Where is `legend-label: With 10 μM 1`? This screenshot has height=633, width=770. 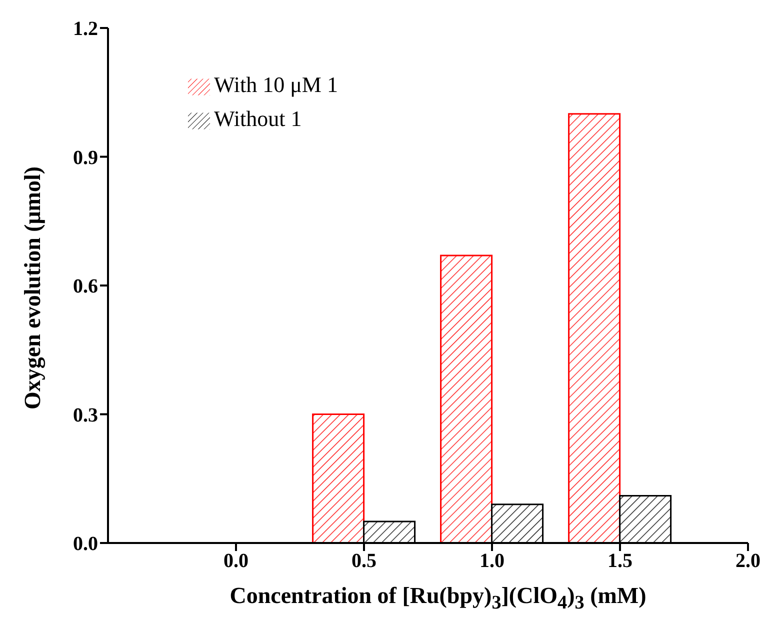 legend-label: With 10 μM 1 is located at coordinates (276, 84).